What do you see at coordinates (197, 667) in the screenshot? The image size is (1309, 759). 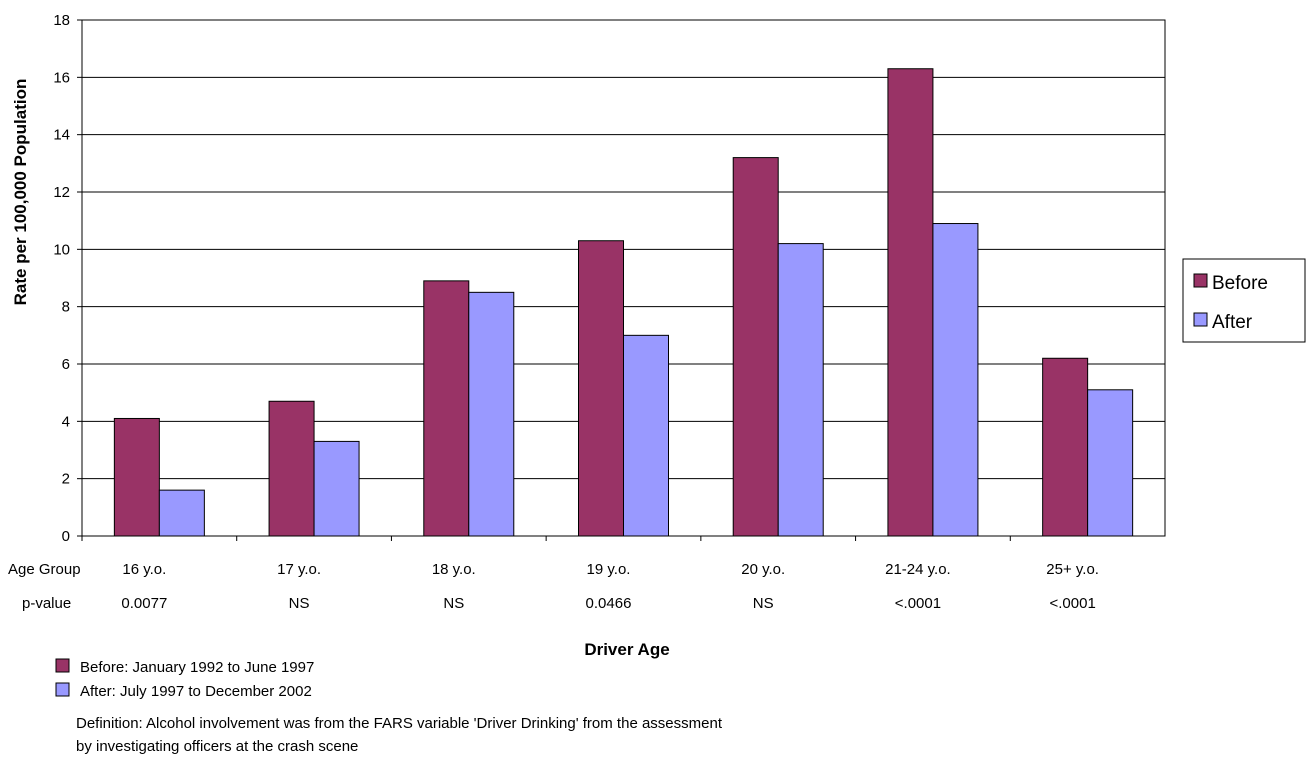 I see `note-before-period: Before: January 1992 to June 1997` at bounding box center [197, 667].